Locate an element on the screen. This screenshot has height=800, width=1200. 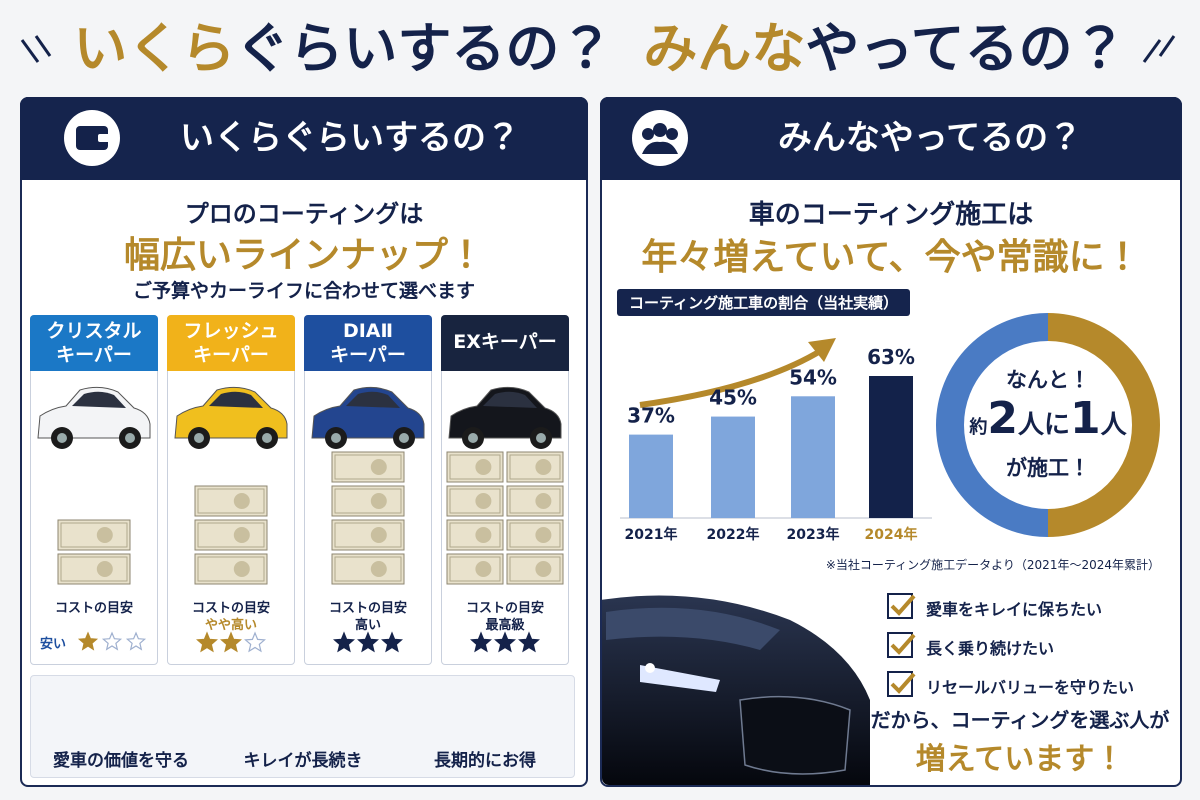
donut-text: が施工！ is located at coordinates (1048, 468).